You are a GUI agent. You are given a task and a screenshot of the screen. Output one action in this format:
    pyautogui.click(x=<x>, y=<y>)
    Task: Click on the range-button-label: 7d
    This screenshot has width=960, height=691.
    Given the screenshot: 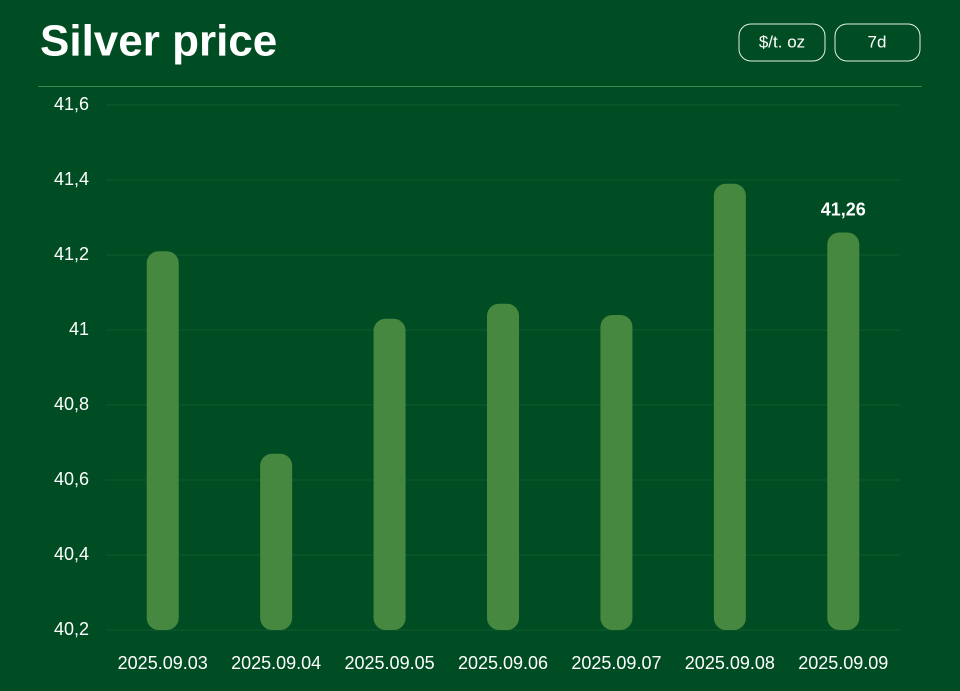 What is the action you would take?
    pyautogui.click(x=877, y=41)
    